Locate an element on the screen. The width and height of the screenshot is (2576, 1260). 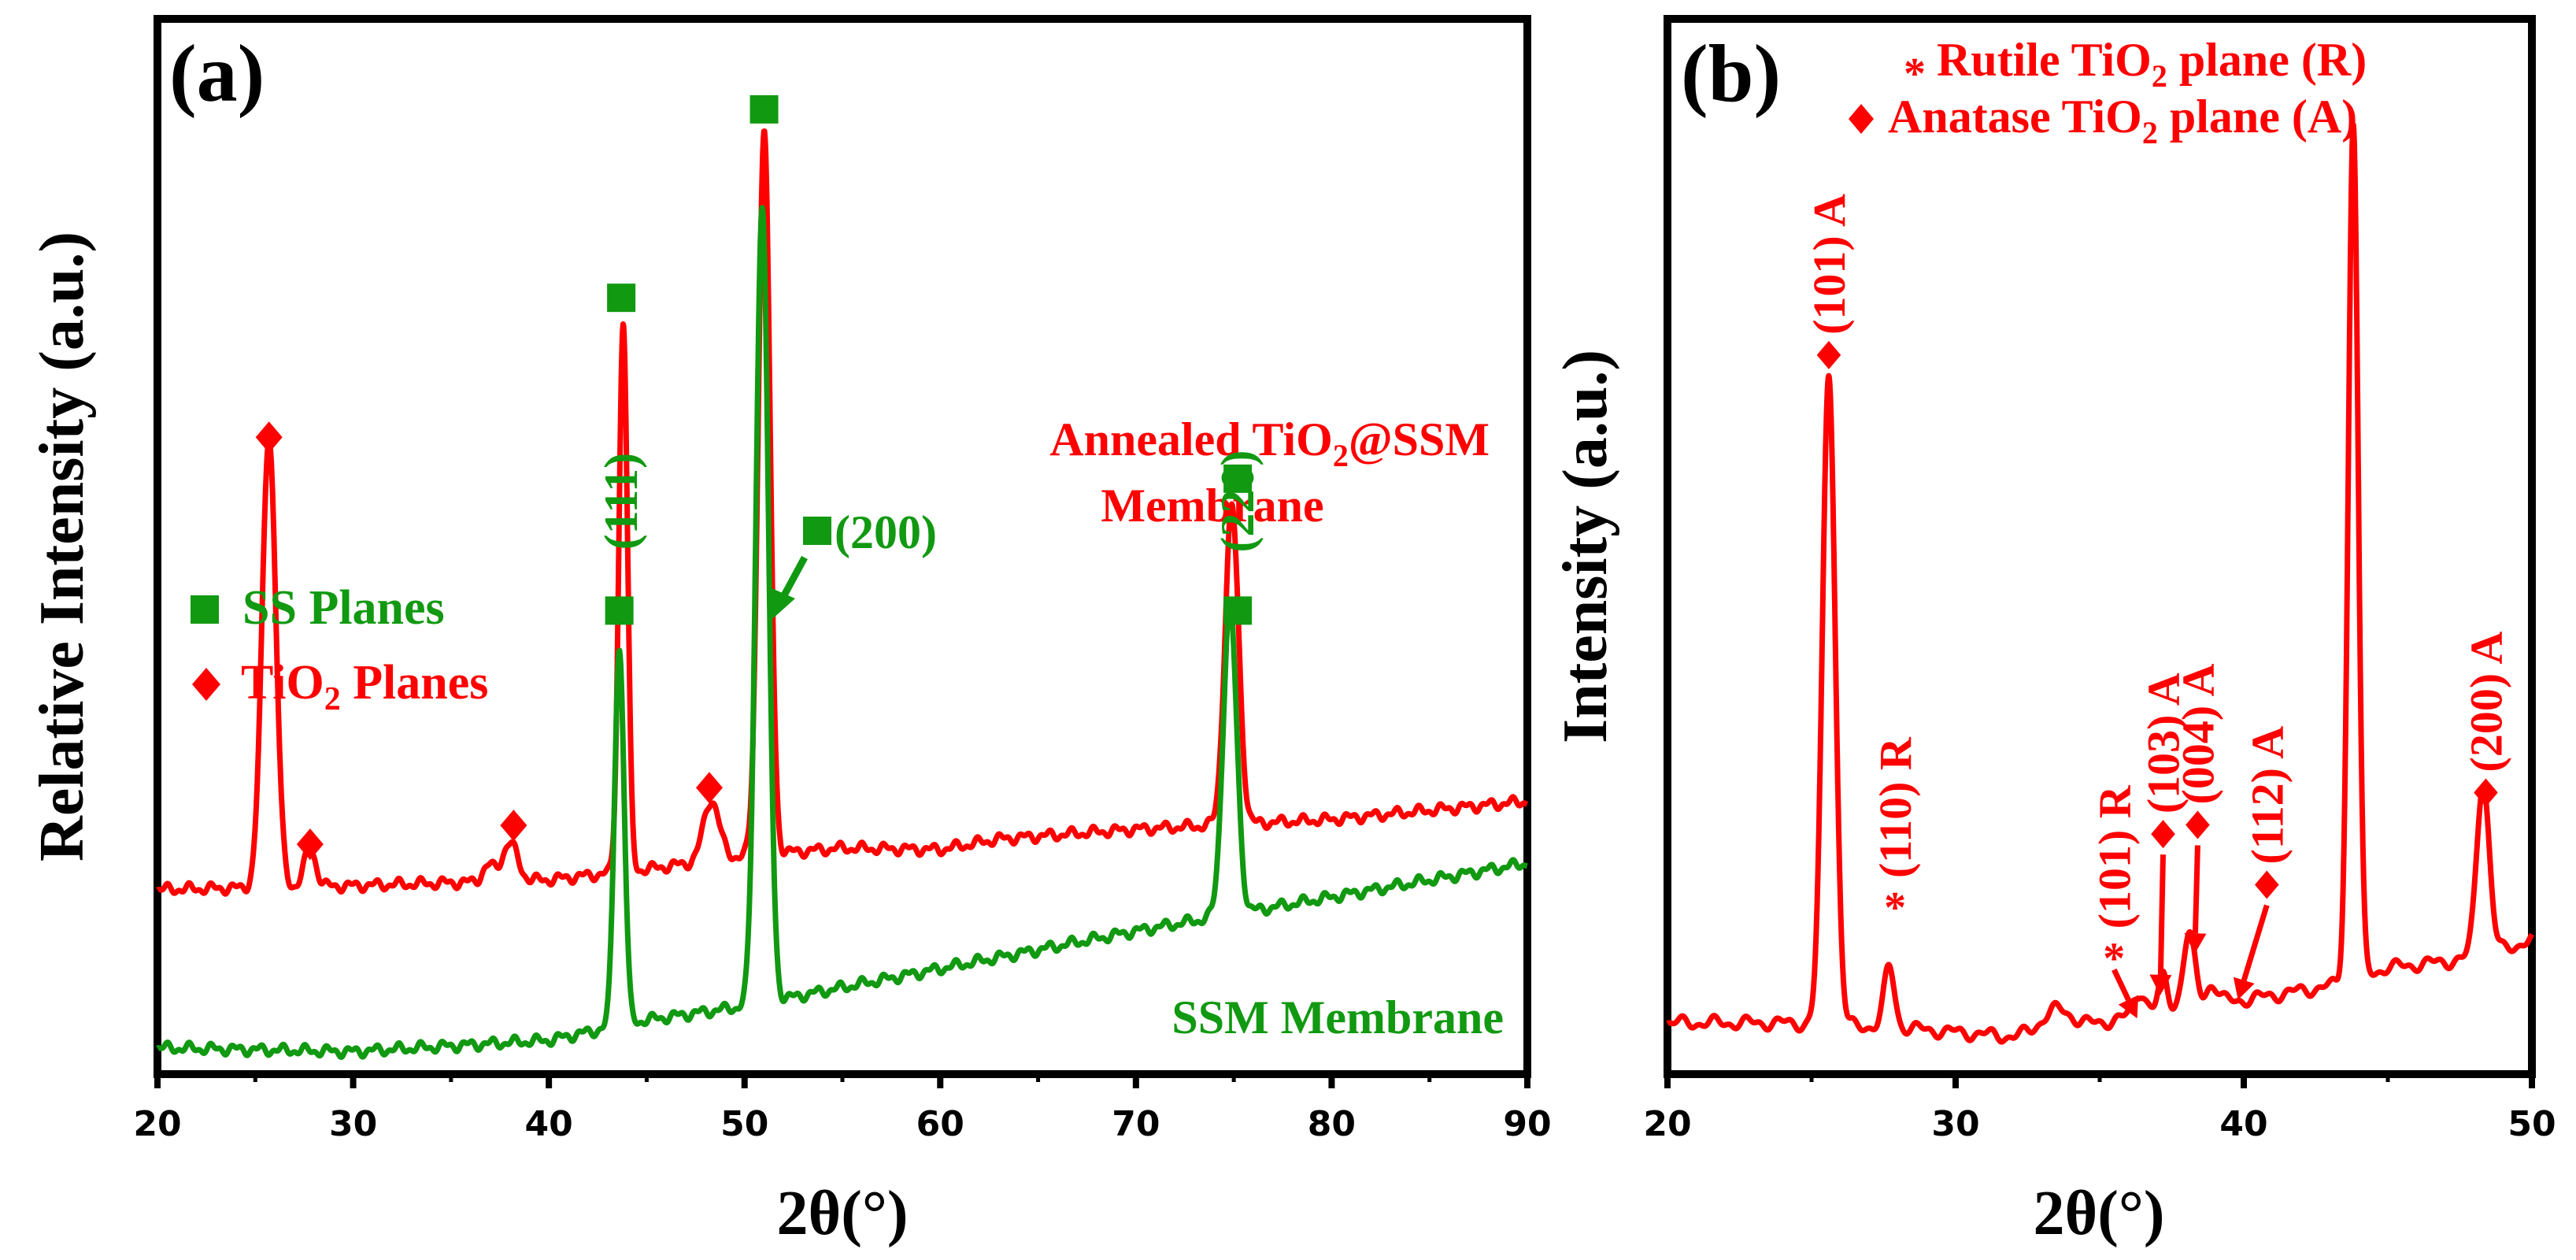
panel-a-tick-label: 50 is located at coordinates (744, 1124).